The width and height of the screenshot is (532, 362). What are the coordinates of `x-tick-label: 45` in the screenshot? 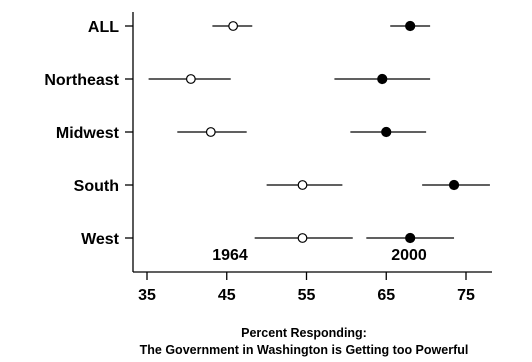 It's located at (227, 295).